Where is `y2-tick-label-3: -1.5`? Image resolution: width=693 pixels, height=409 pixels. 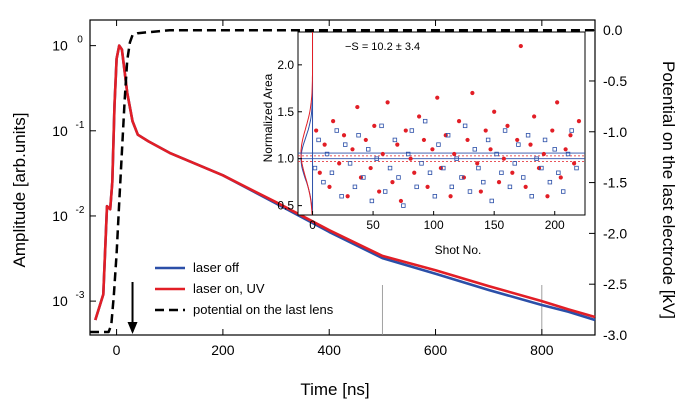
y2-tick-label-3: -1.5 is located at coordinates (615, 183).